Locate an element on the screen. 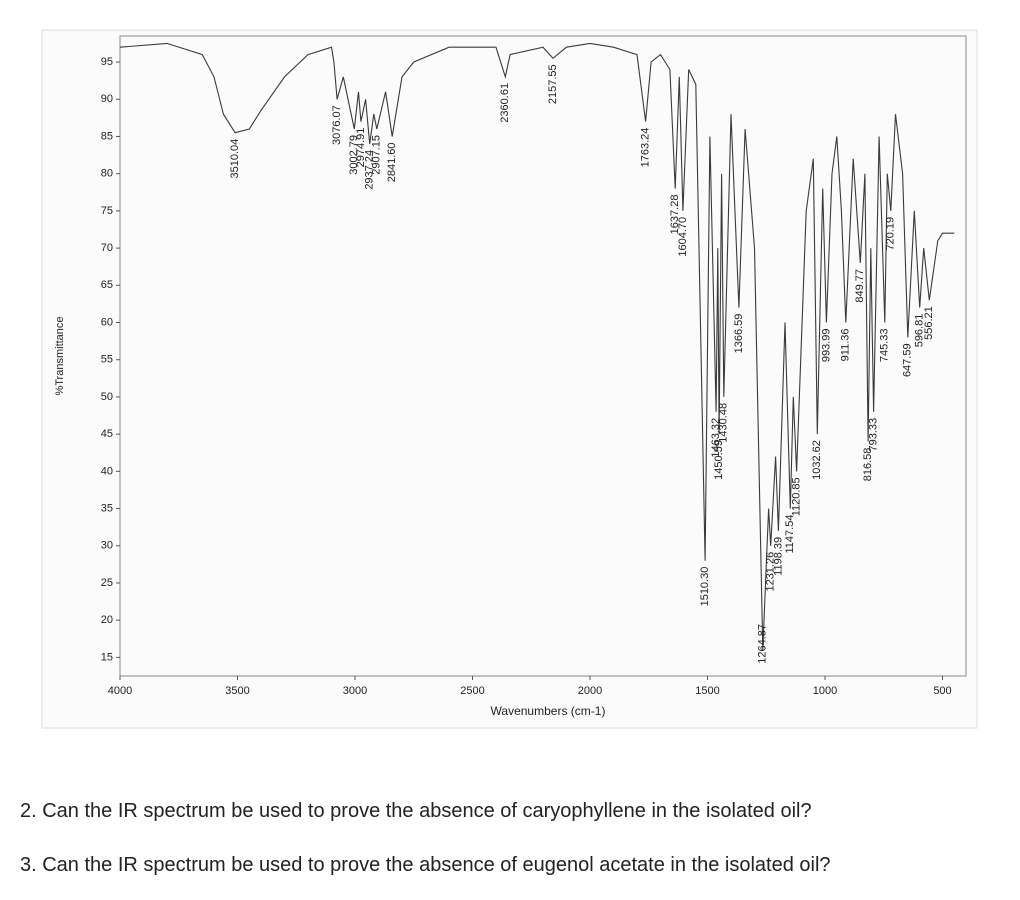  y-tick-label: 30 is located at coordinates (107, 546).